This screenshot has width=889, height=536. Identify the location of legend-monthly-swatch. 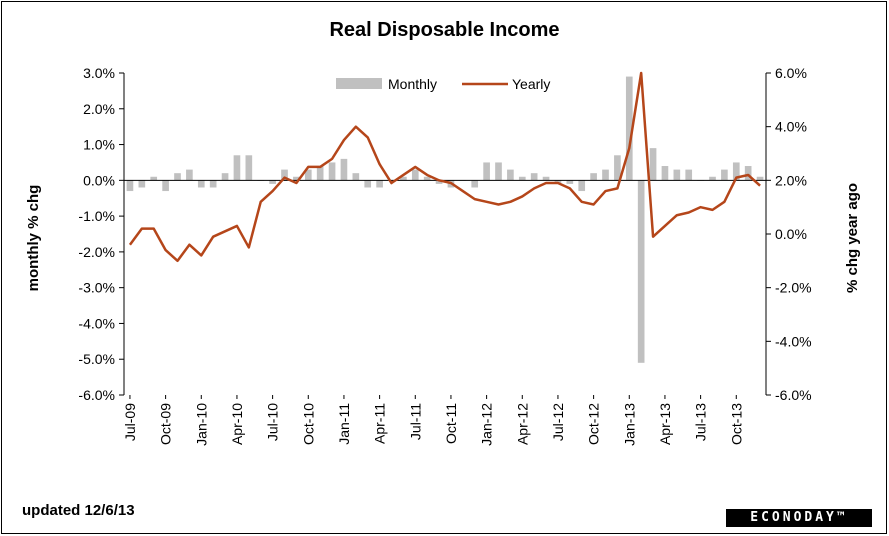
(359, 83).